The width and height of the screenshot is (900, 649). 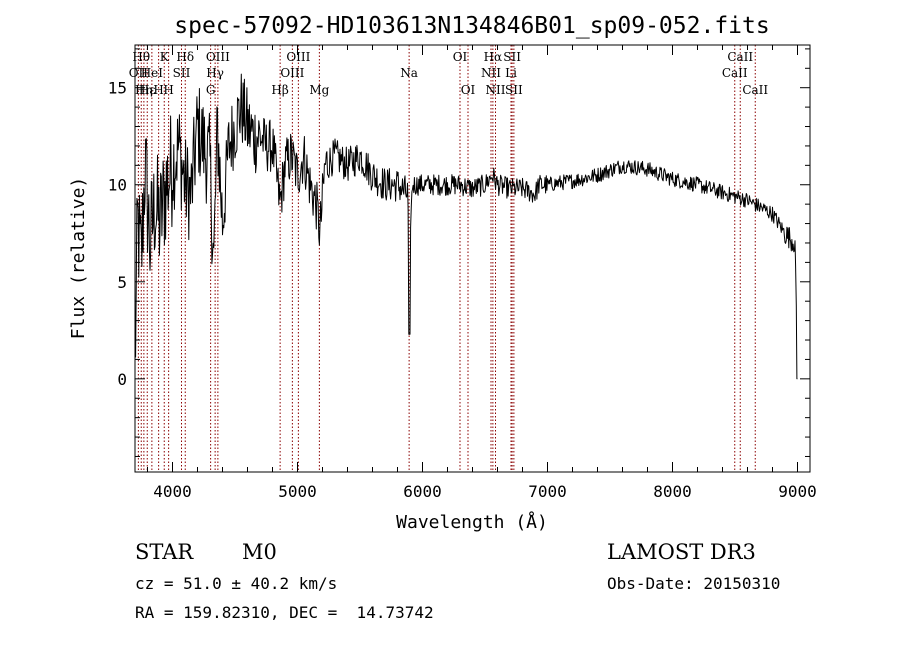 I want to click on x-tick-label: 7000, so click(x=547, y=491).